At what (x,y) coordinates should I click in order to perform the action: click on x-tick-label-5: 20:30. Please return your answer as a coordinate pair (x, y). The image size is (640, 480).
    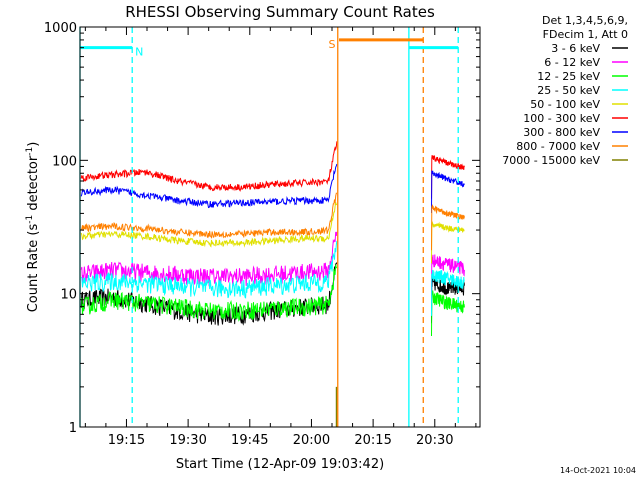
    Looking at the image, I should click on (434, 440).